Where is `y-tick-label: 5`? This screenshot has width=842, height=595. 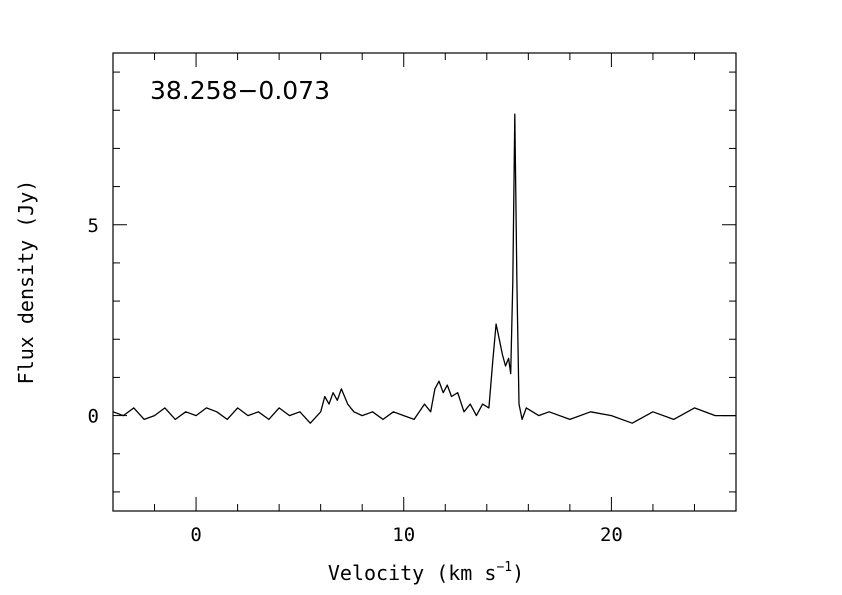 y-tick-label: 5 is located at coordinates (93, 226).